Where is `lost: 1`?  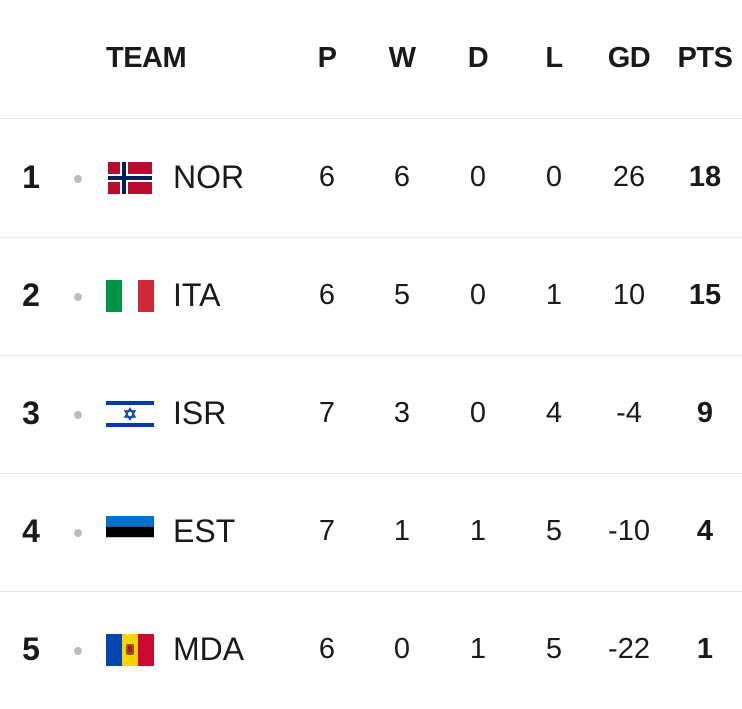 lost: 1 is located at coordinates (554, 295).